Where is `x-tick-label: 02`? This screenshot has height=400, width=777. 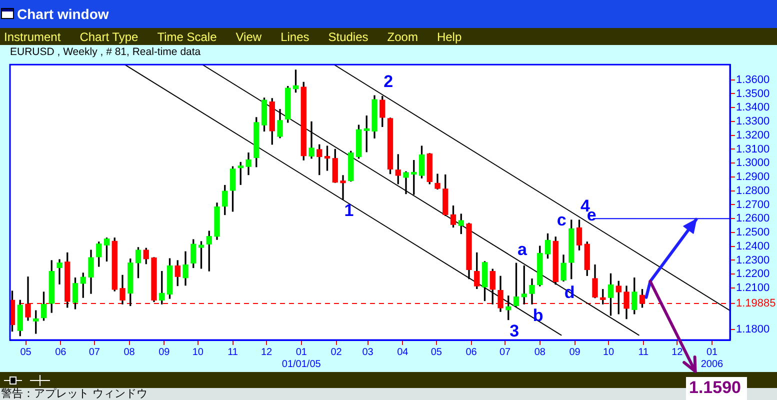 x-tick-label: 02 is located at coordinates (336, 352).